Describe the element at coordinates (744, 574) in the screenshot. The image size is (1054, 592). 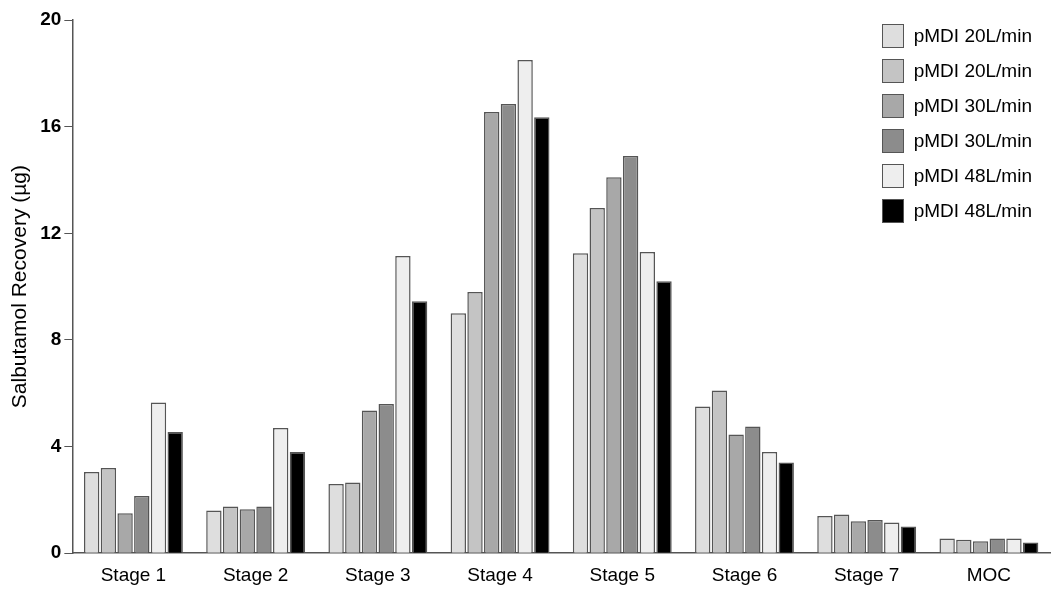
I see `x-tick-label: Stage 6` at that location.